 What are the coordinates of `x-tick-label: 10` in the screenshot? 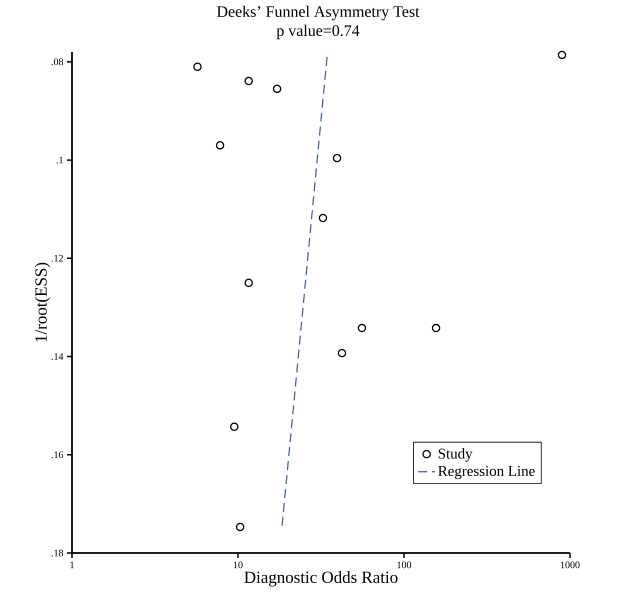 It's located at (238, 565).